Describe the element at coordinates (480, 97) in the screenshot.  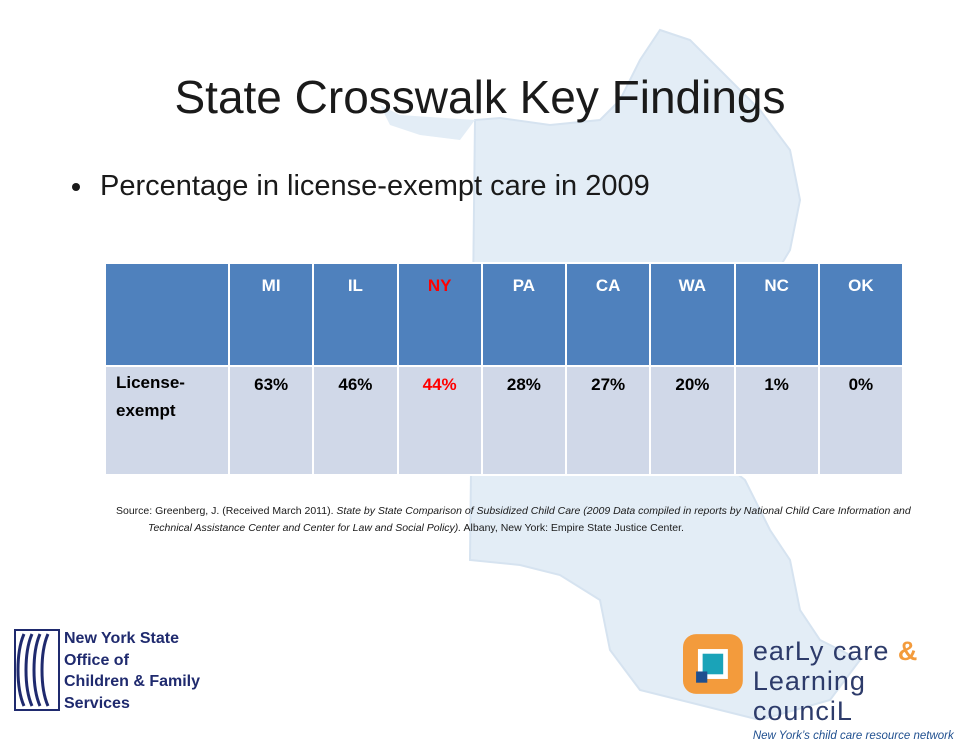
I see `slide-title: State Crosswalk Key Findings` at that location.